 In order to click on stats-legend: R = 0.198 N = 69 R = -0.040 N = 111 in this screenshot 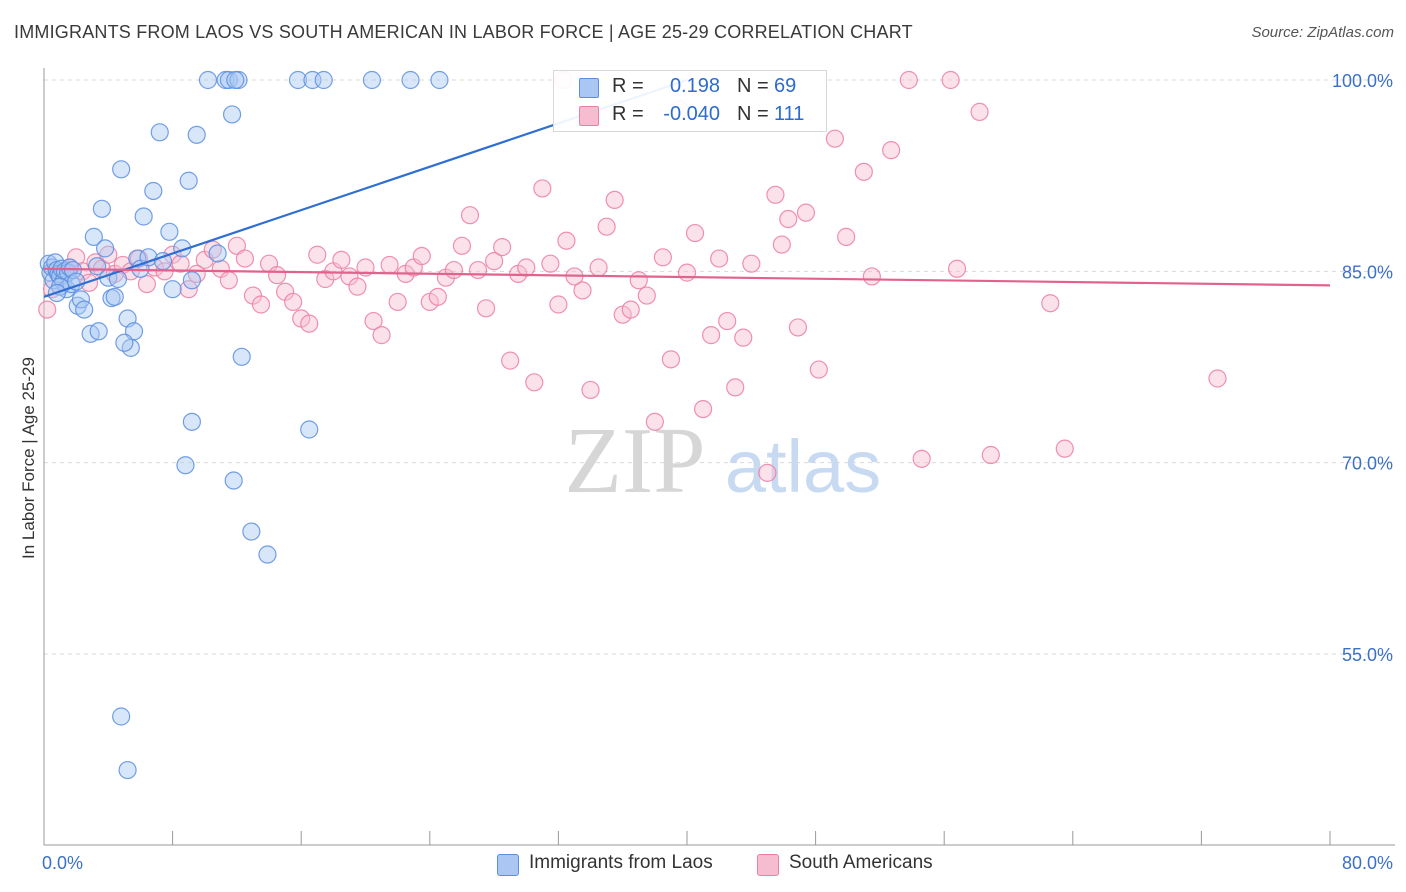, I will do `click(690, 101)`.